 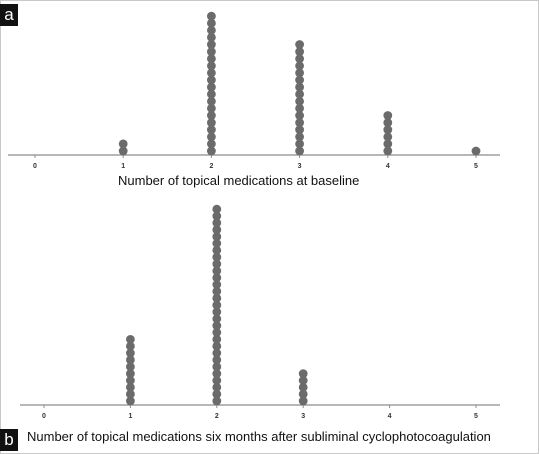 What do you see at coordinates (211, 166) in the screenshot?
I see `x-tick-label-a: 2` at bounding box center [211, 166].